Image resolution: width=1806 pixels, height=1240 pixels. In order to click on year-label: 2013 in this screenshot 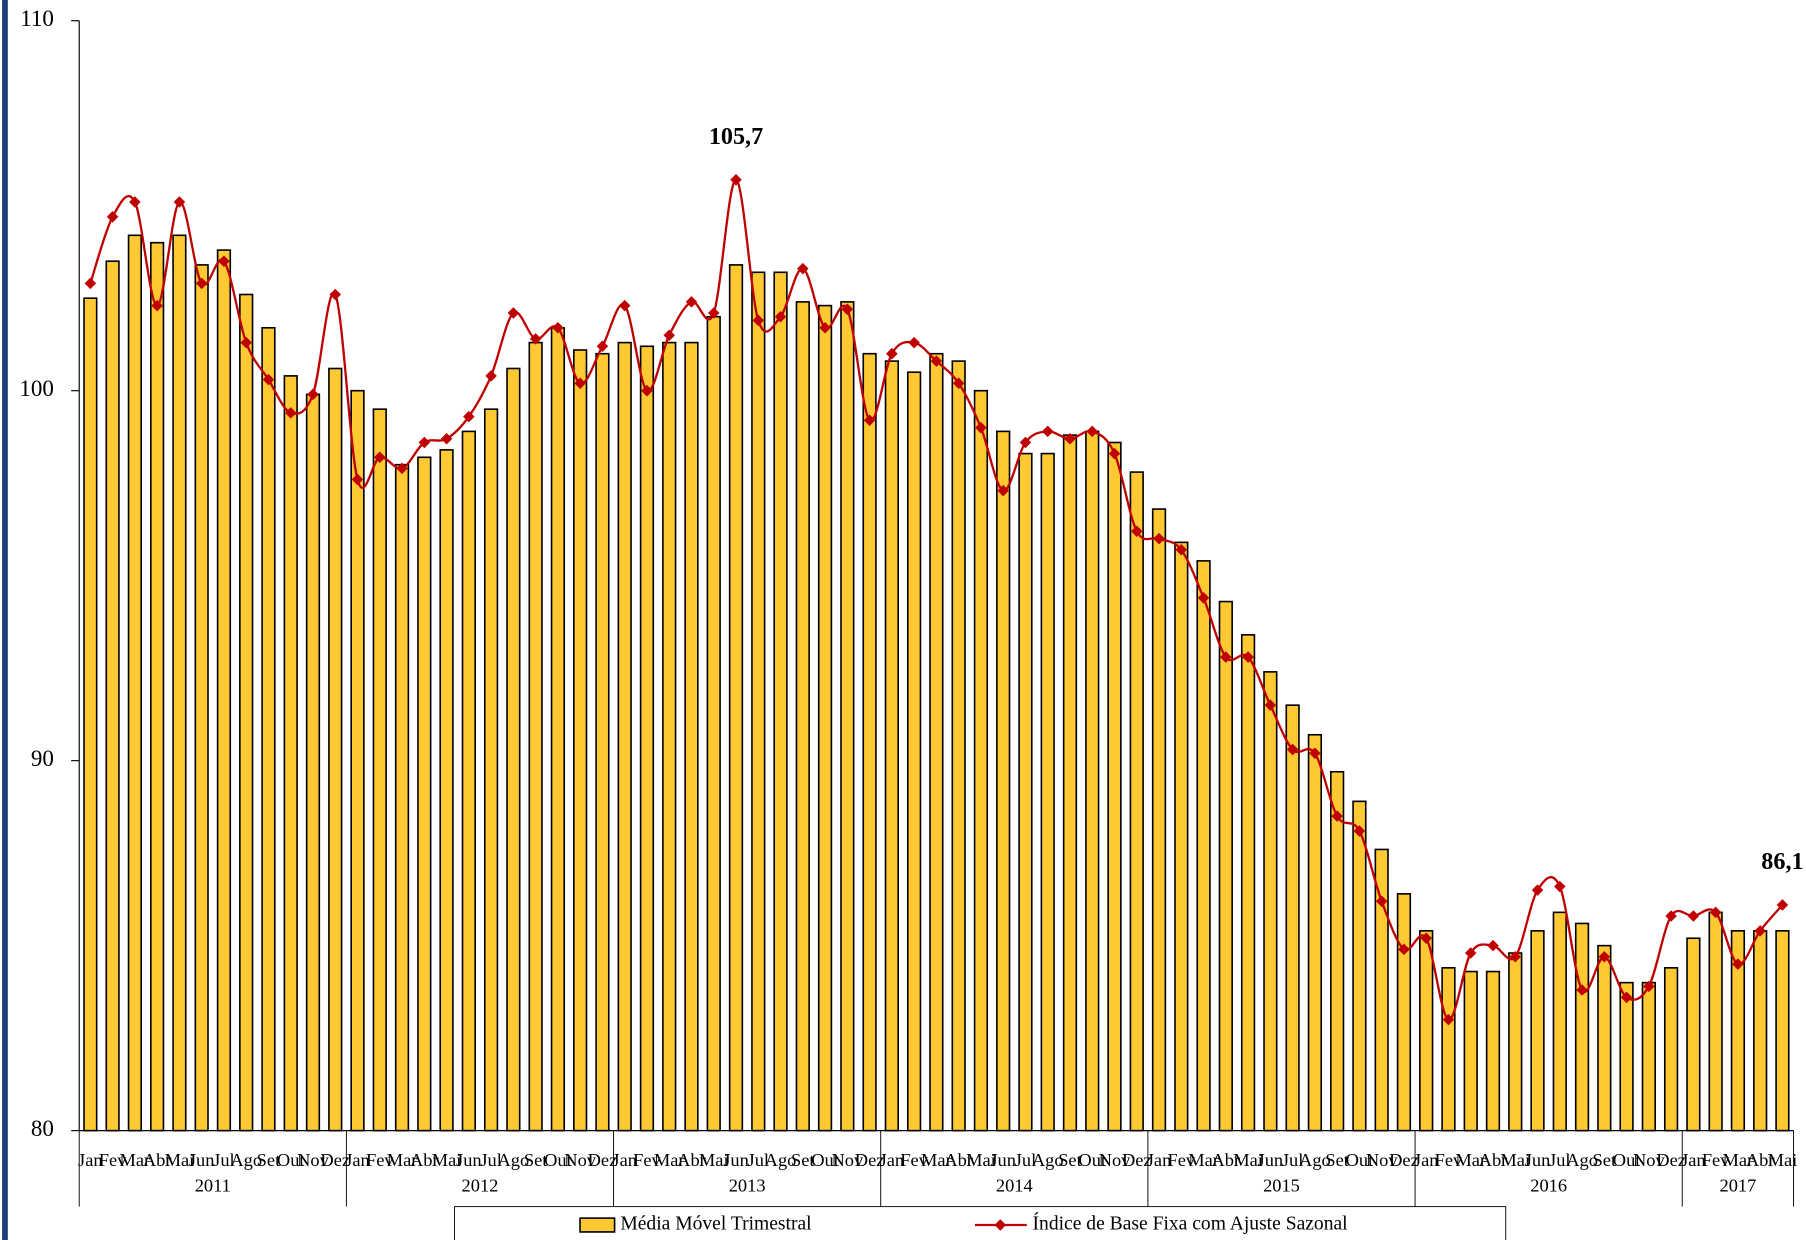, I will do `click(747, 1185)`.